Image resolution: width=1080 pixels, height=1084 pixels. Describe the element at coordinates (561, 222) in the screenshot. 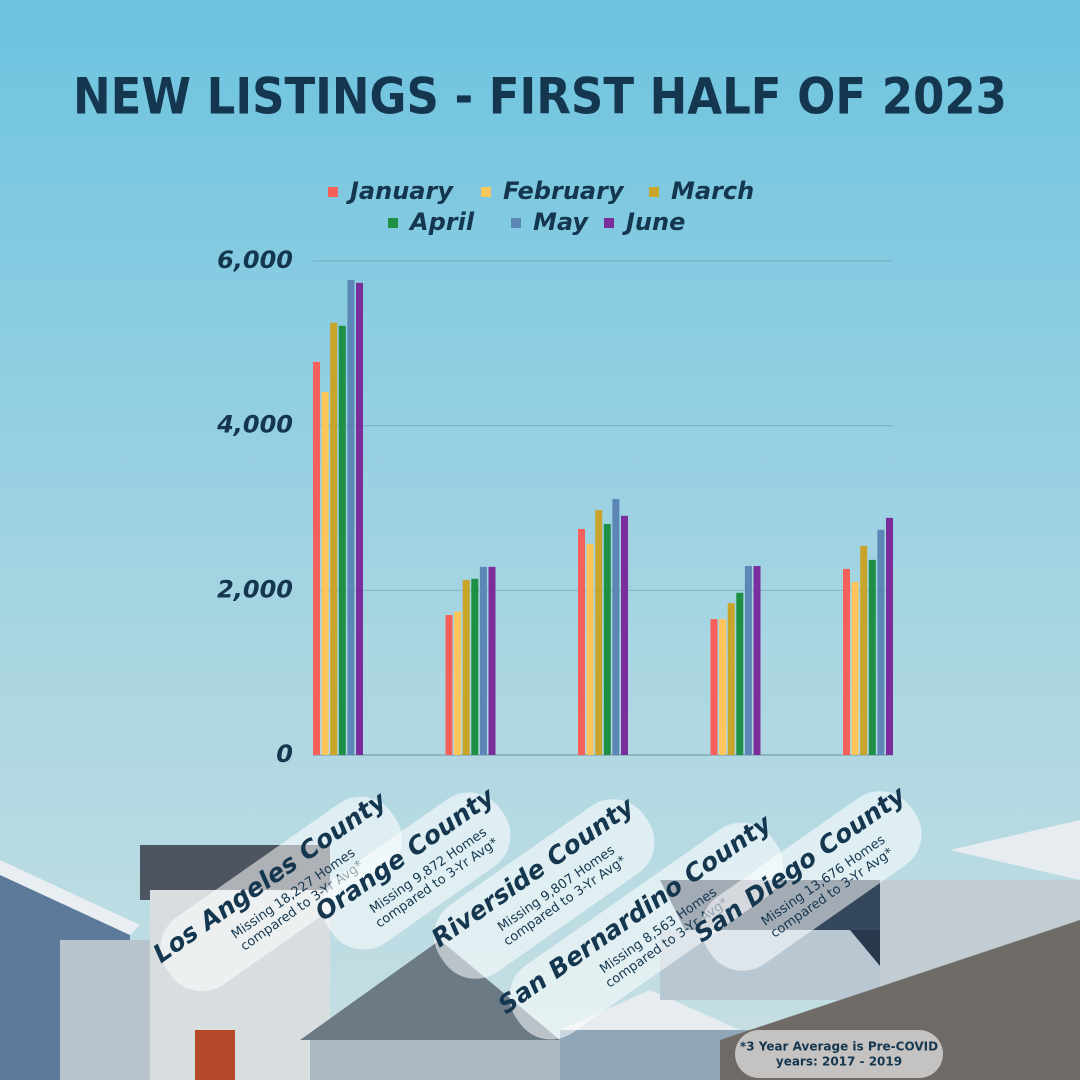

I see `legend-label: May` at that location.